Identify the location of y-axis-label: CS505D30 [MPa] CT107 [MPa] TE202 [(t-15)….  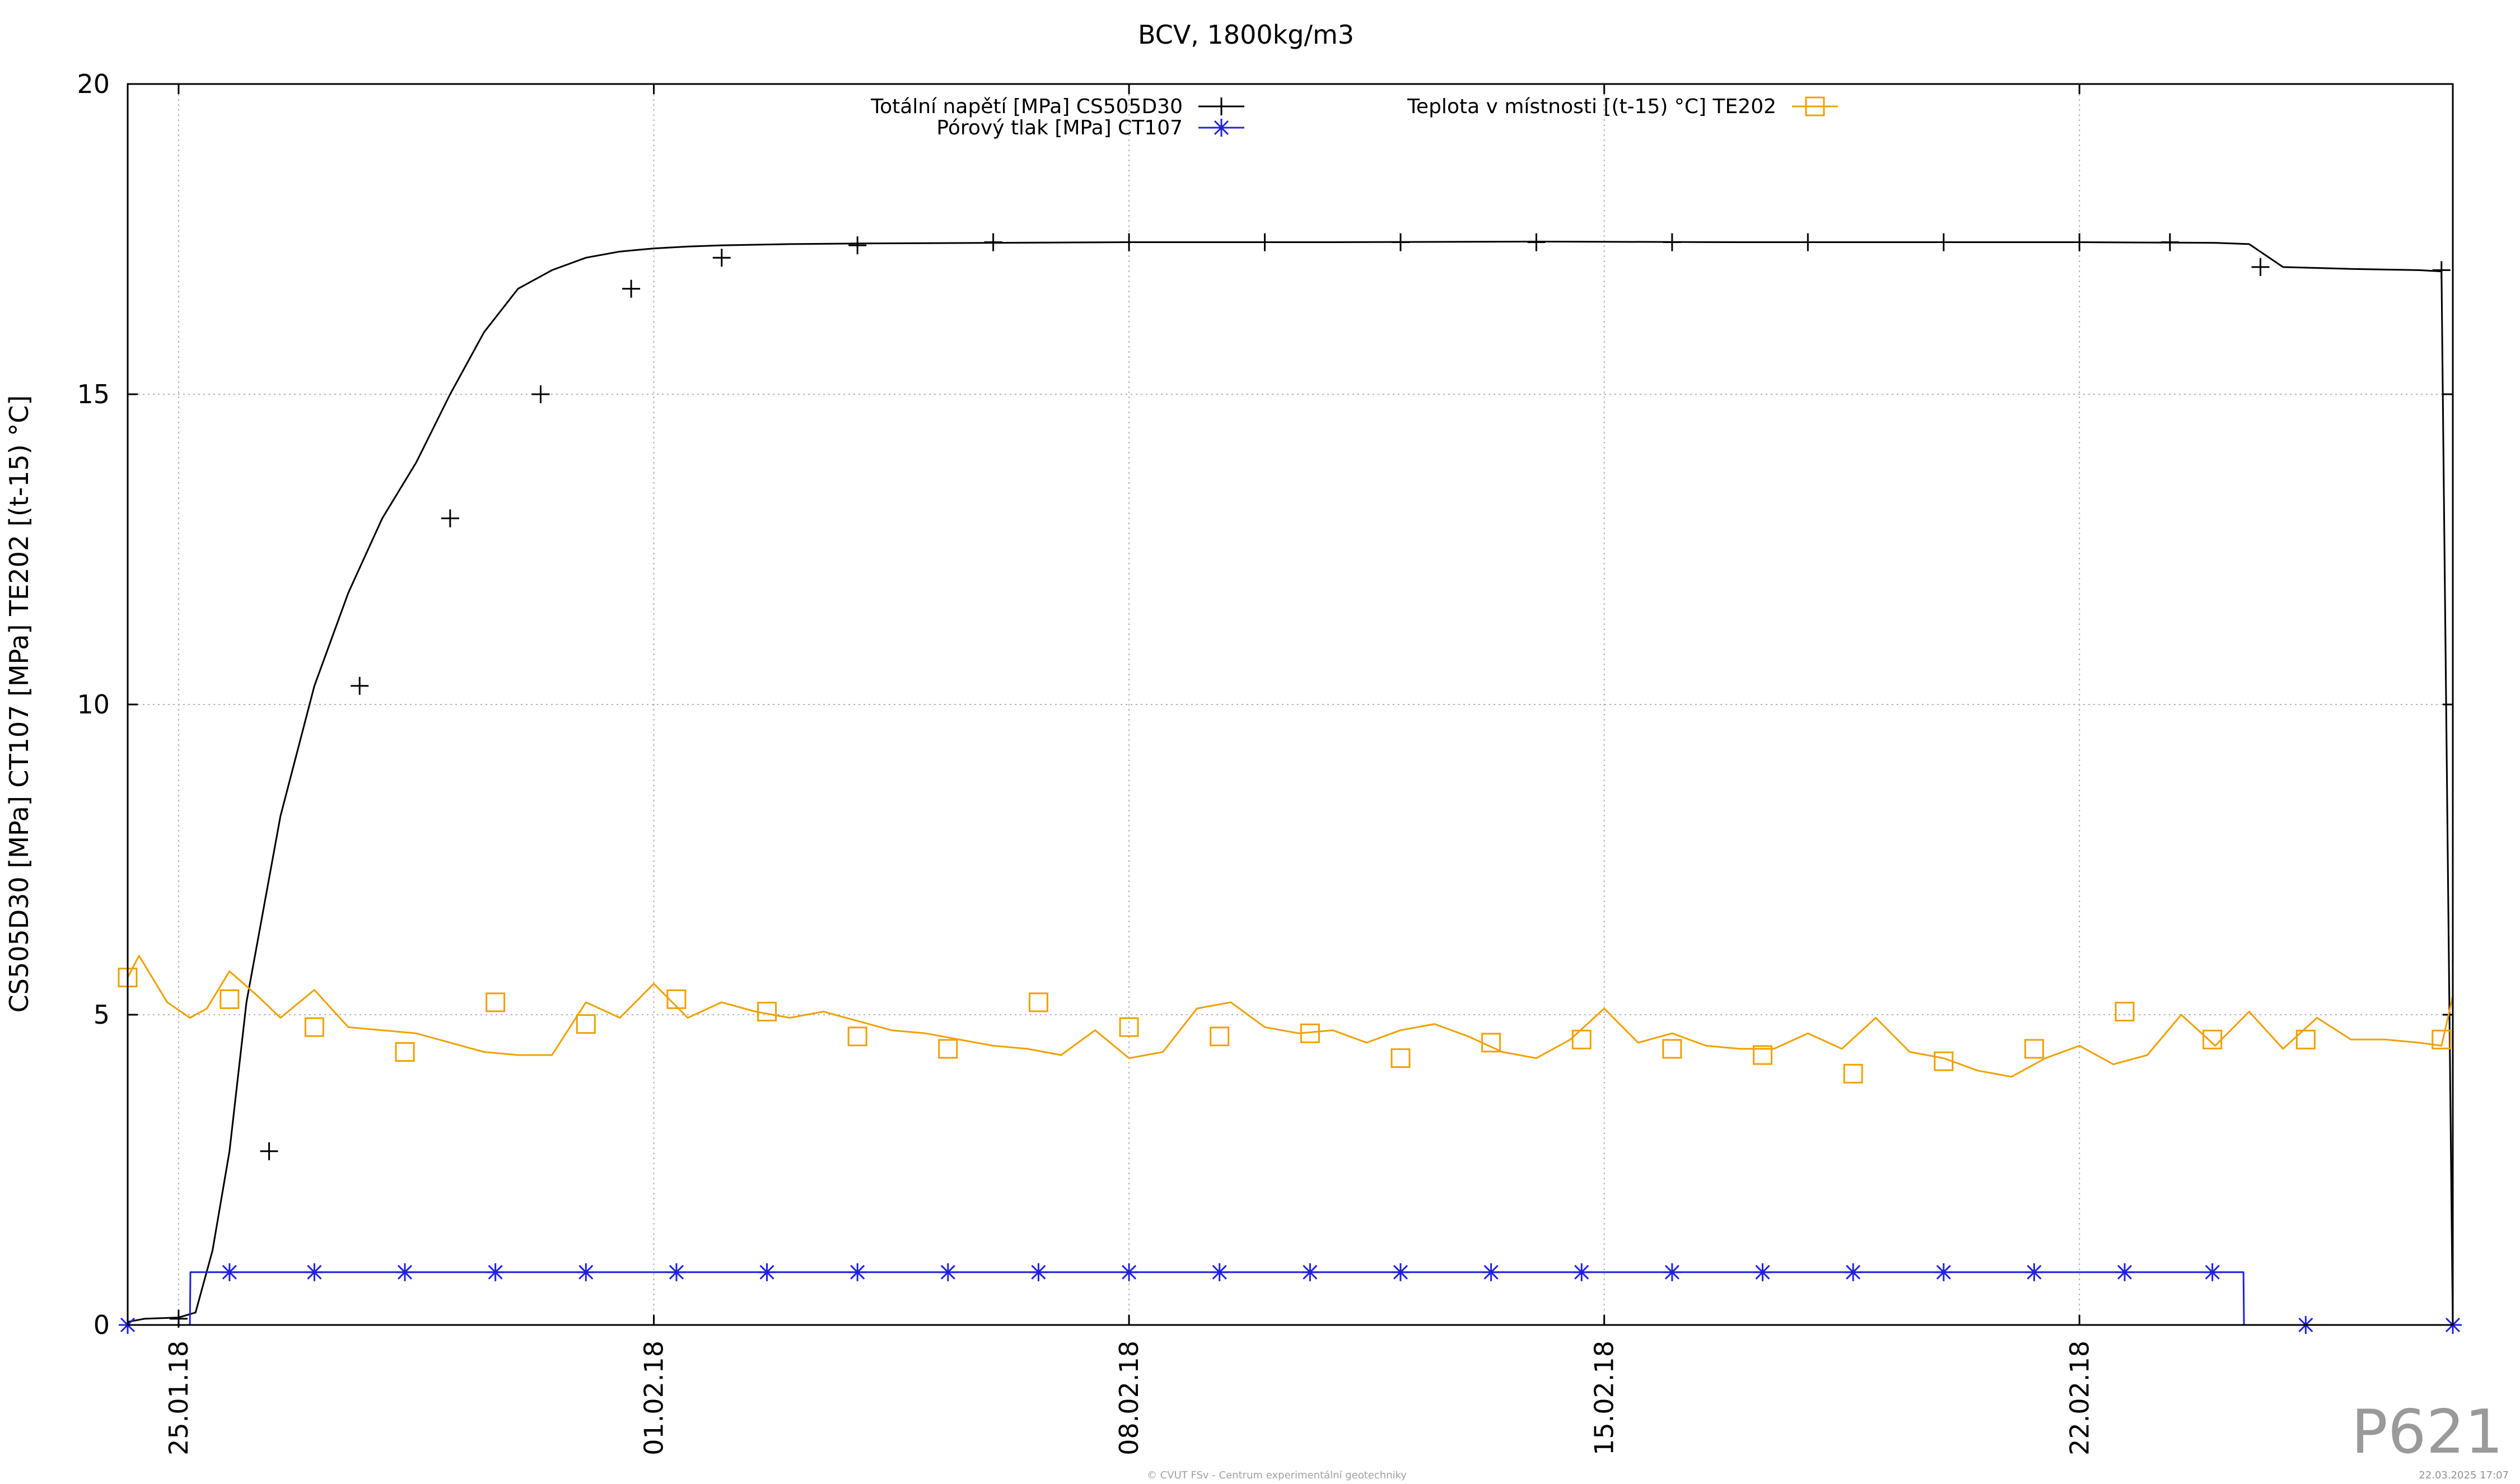
(19, 704).